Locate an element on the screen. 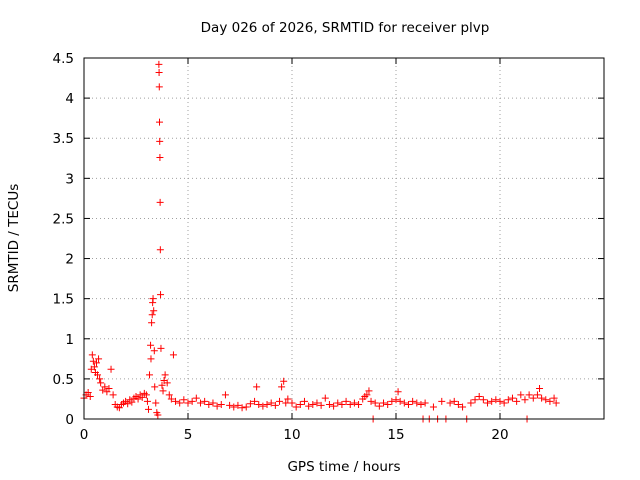 Image resolution: width=640 pixels, height=480 pixels. y-tick-label: 3 is located at coordinates (69, 179).